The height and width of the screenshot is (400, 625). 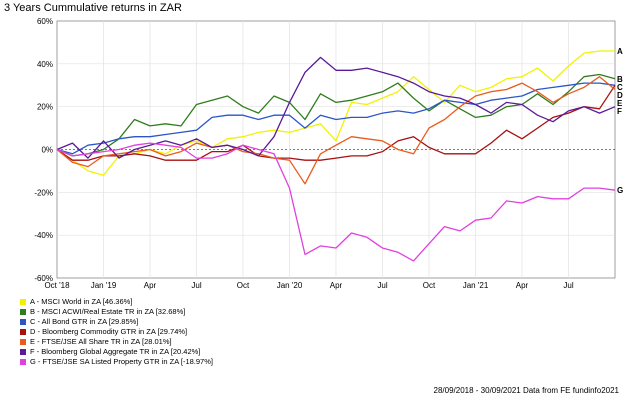 I want to click on series-end-label: C, so click(x=620, y=87).